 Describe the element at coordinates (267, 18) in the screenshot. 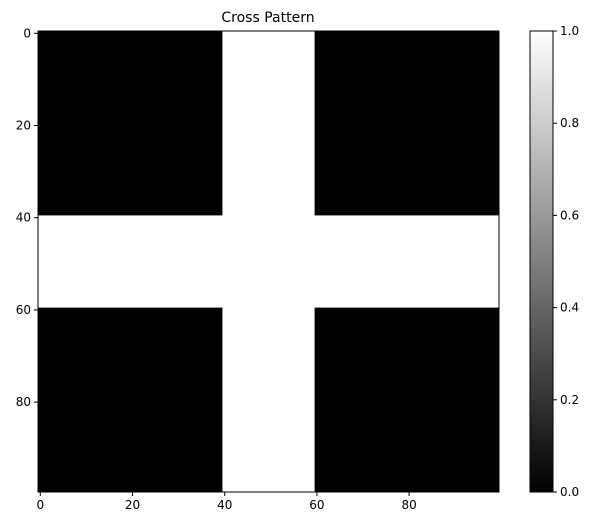

I see `chart-title: Cross Pattern` at that location.